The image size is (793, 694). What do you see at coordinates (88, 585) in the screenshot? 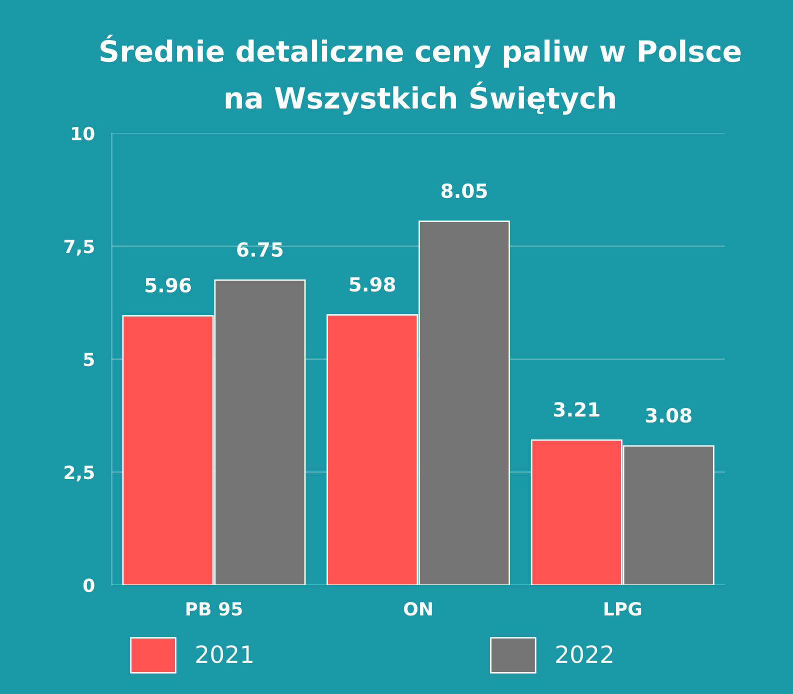
I see `y-tick-label: 0` at bounding box center [88, 585].